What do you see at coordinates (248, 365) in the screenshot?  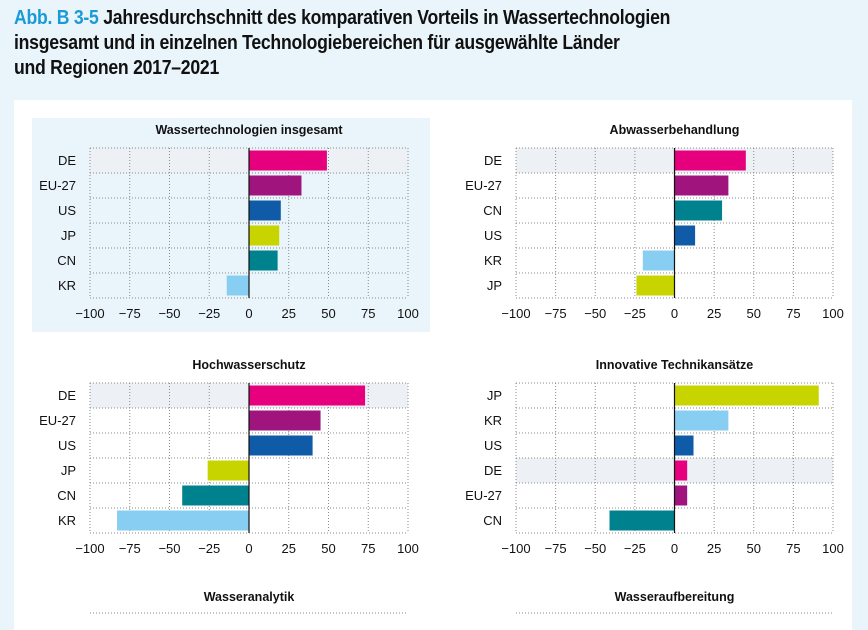 I see `chart-title: Hochwasserschutz` at bounding box center [248, 365].